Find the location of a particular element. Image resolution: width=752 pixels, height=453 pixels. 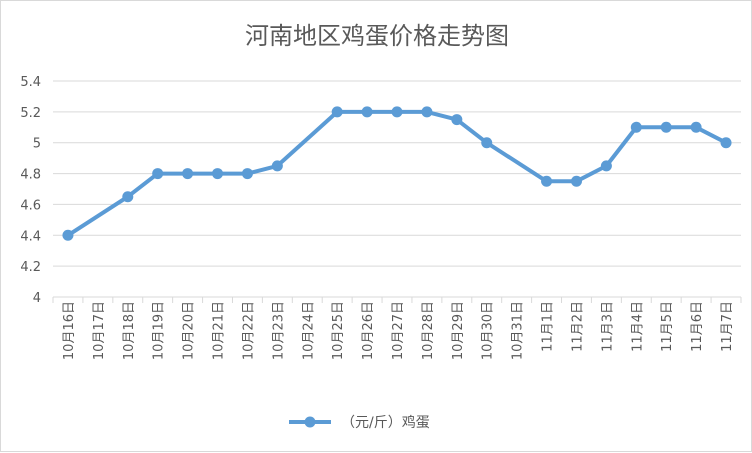

x-tick-label: 10月22日 is located at coordinates (248, 330).